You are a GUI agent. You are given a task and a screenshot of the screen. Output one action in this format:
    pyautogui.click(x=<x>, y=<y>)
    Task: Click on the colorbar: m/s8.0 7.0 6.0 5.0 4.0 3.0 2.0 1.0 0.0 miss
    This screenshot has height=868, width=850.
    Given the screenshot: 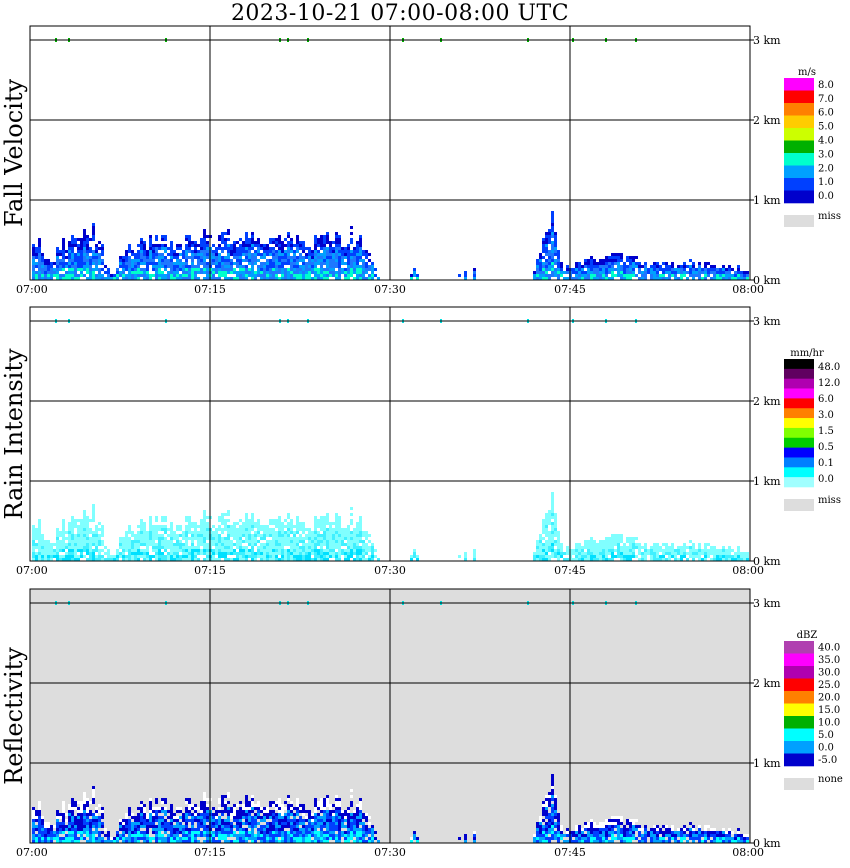 What is the action you would take?
    pyautogui.click(x=812, y=147)
    